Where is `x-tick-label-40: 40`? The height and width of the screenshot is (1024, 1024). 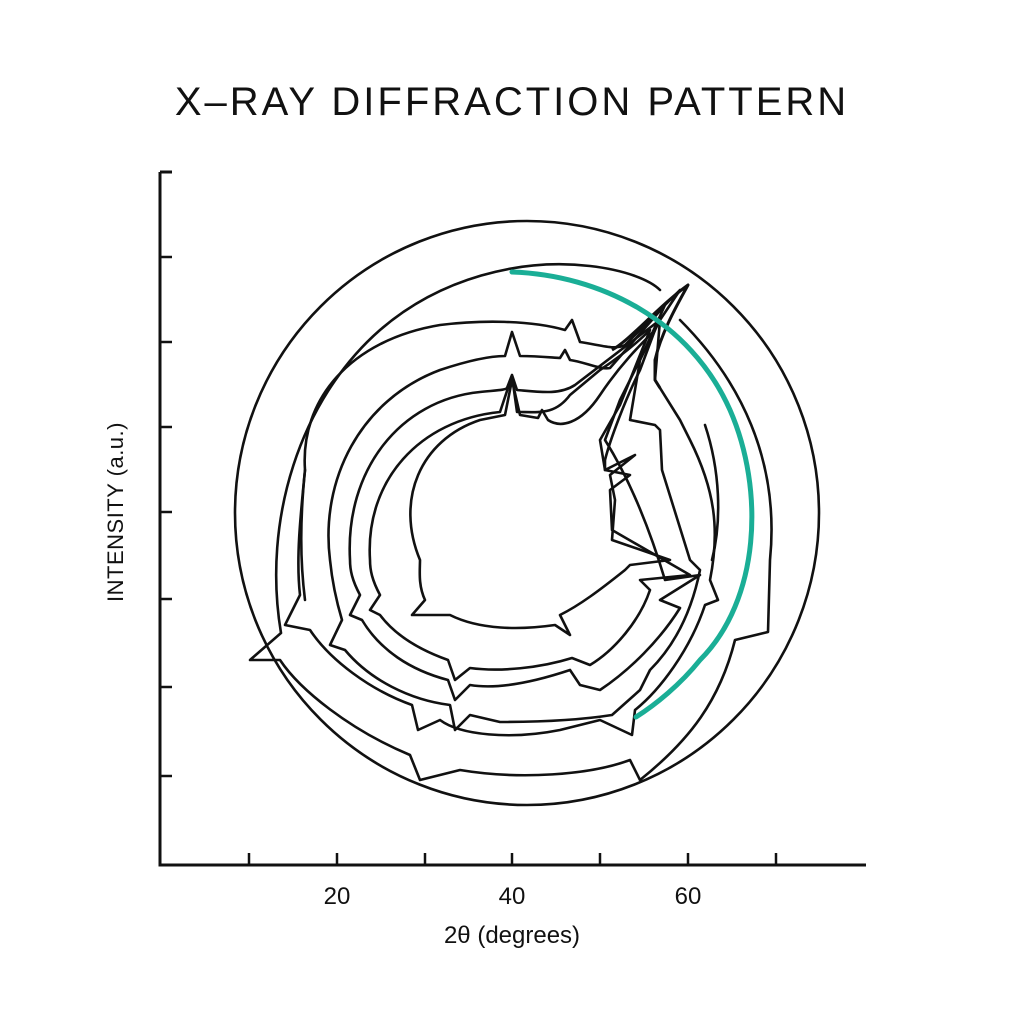 x-tick-label-40: 40 is located at coordinates (512, 896).